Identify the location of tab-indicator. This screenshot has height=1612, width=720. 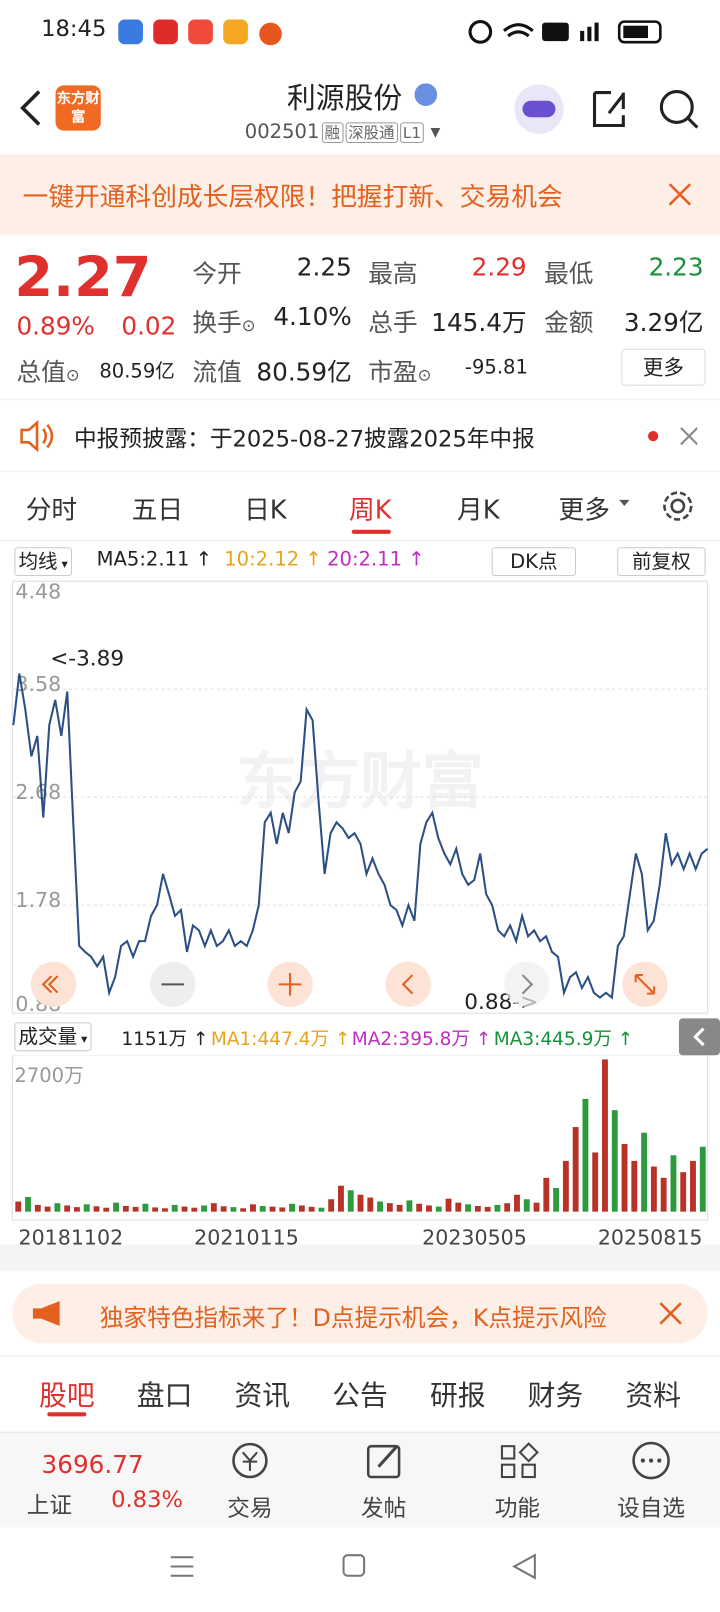
(67, 1414).